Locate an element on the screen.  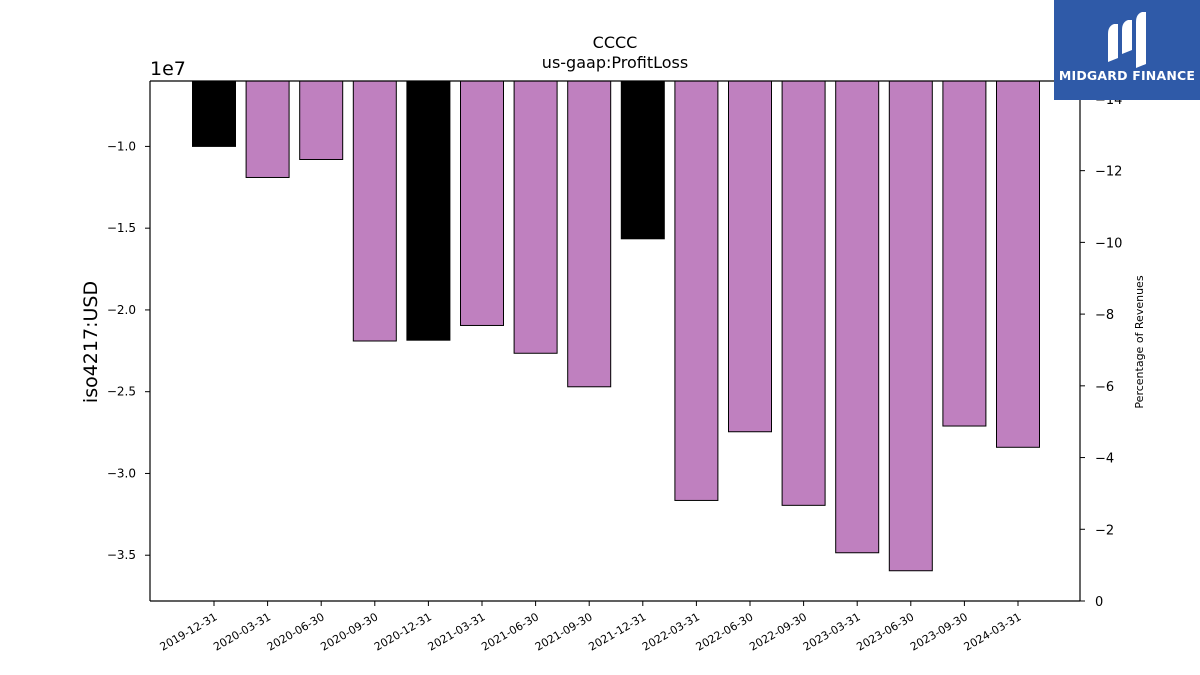
y-tick-label: −1.0 is located at coordinates (121, 146).